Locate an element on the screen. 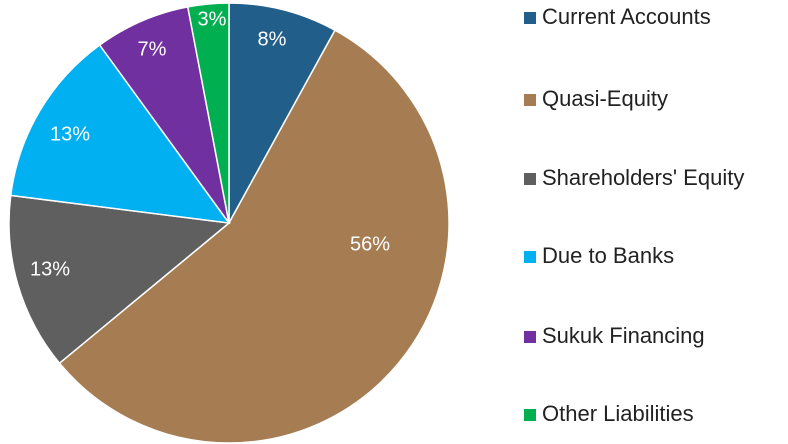  legend-label: Current Accounts is located at coordinates (626, 16).